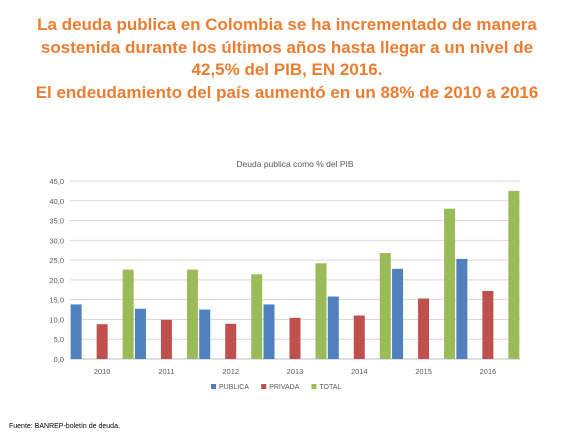 Image resolution: width=574 pixels, height=443 pixels. Describe the element at coordinates (330, 387) in the screenshot. I see `legend-label: TOTAL` at that location.